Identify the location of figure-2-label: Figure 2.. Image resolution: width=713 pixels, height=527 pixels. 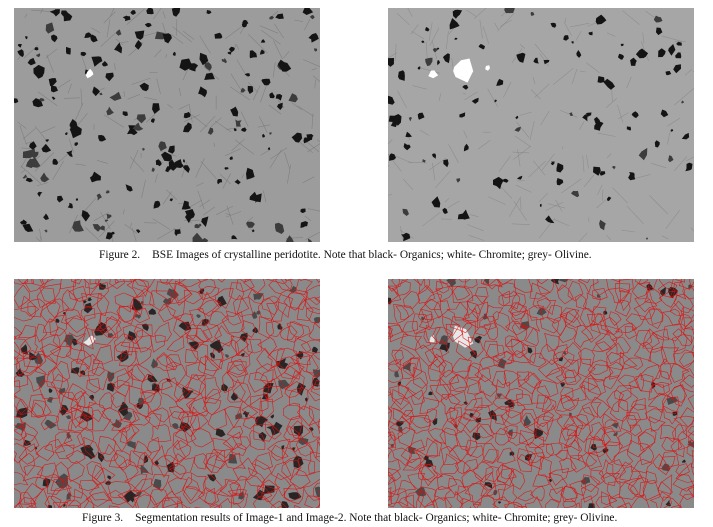
(120, 255).